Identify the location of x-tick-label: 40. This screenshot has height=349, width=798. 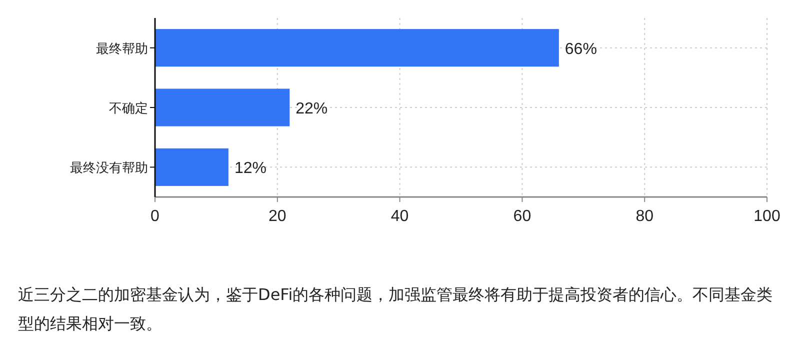
(399, 216).